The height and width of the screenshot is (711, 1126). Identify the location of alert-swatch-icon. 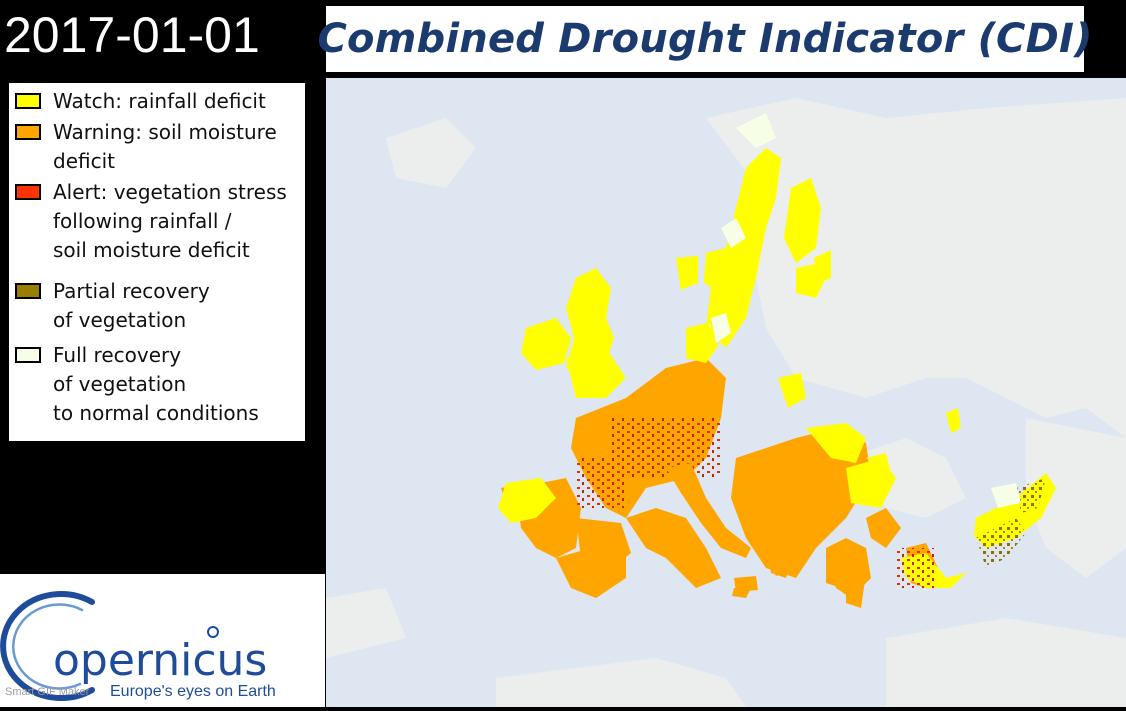
(28, 192).